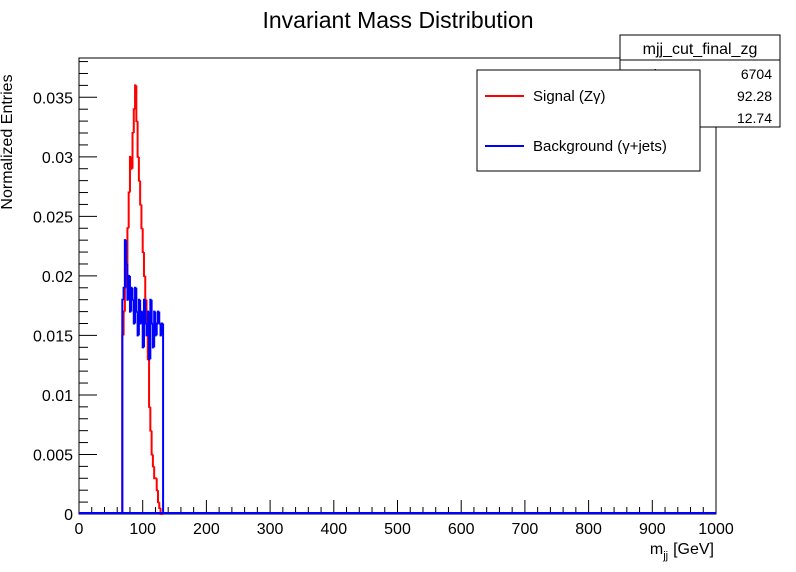 The height and width of the screenshot is (572, 796). Describe the element at coordinates (588, 120) in the screenshot. I see `legend-box` at that location.